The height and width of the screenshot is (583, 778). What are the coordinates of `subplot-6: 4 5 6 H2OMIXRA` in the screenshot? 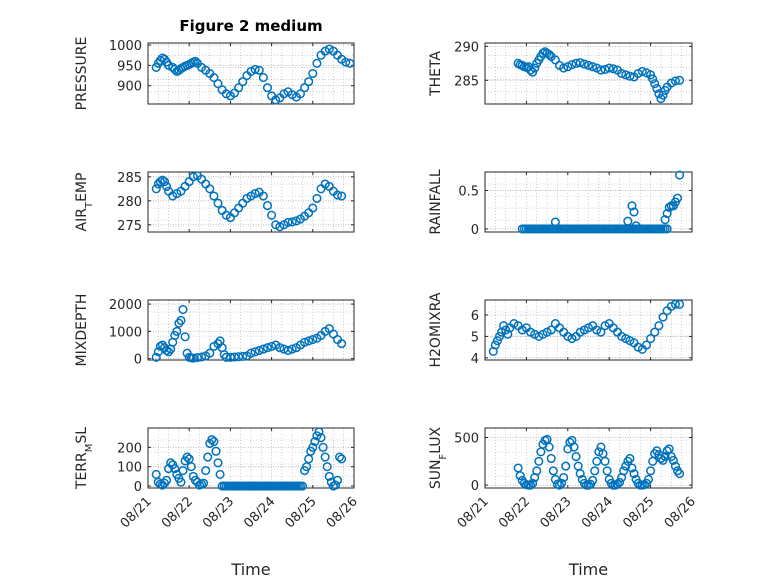 It's located at (560, 330).